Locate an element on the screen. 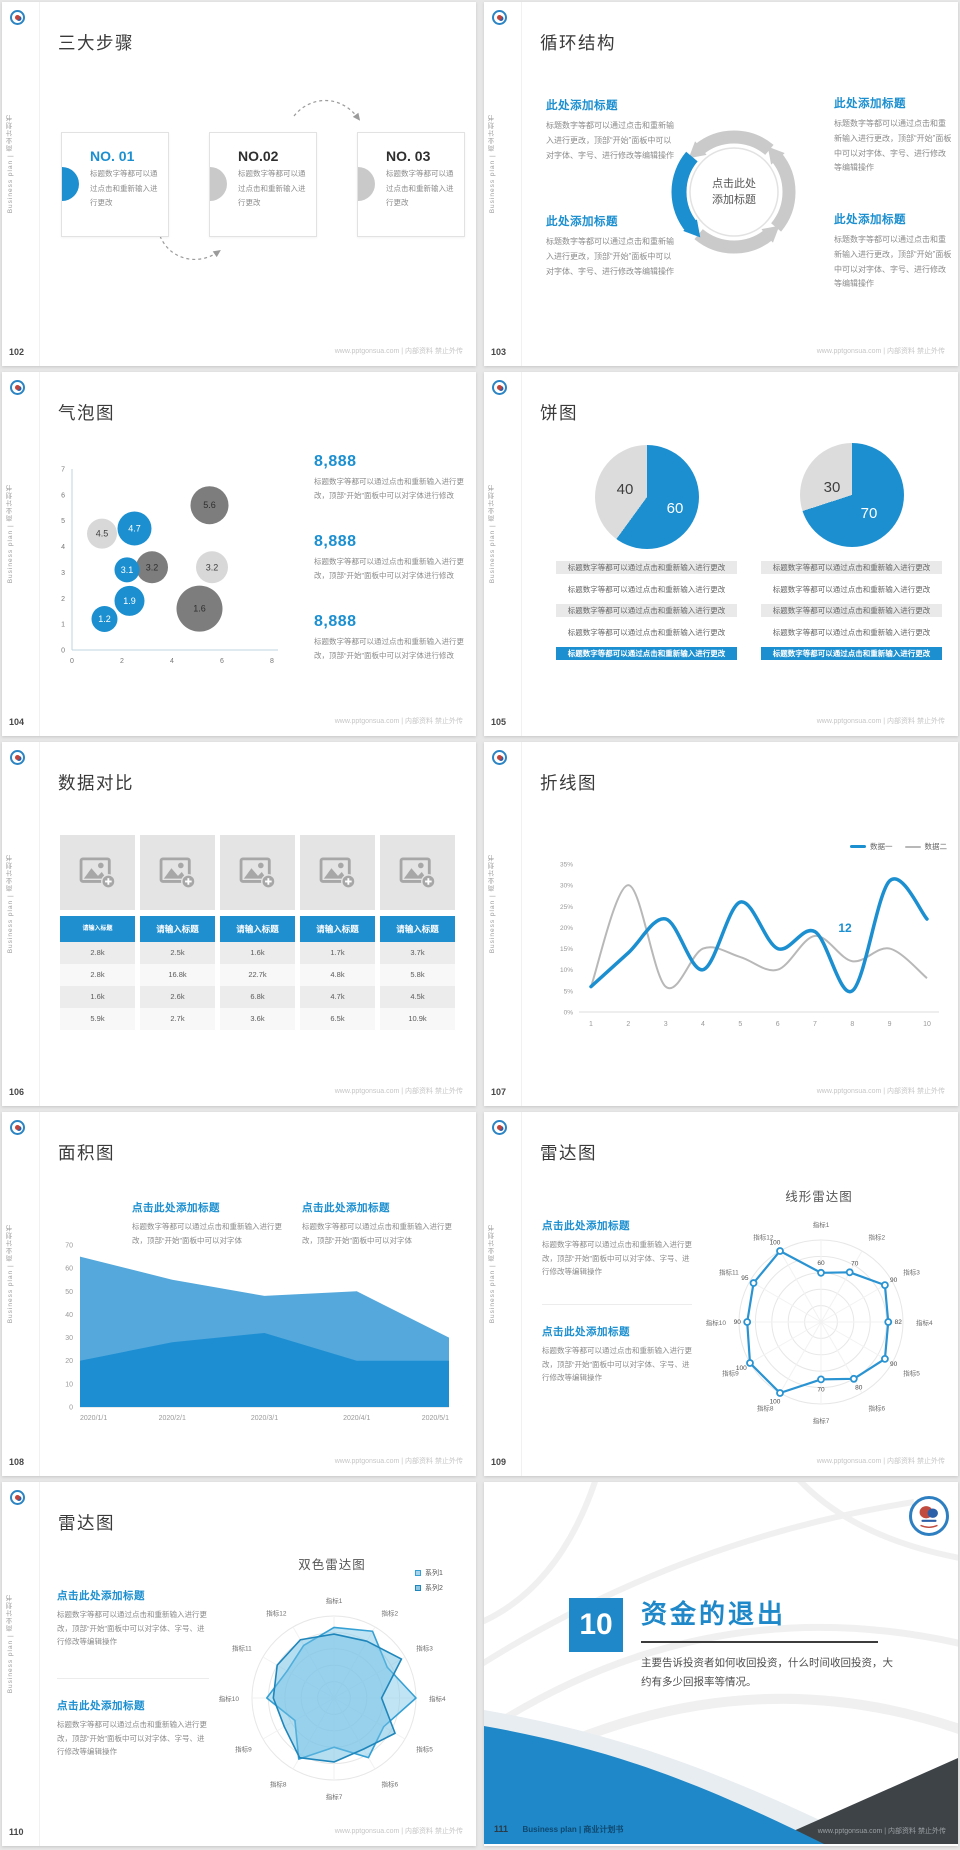 This screenshot has width=960, height=1850. legend-line-swatch is located at coordinates (912, 846).